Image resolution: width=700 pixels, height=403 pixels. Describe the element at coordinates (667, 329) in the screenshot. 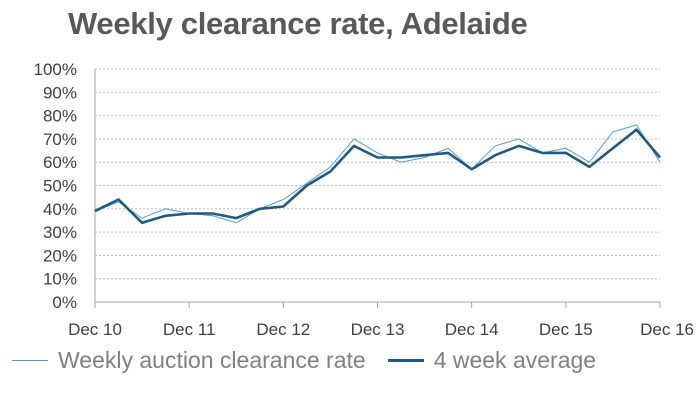

I see `x-tick-label: Dec 16` at that location.